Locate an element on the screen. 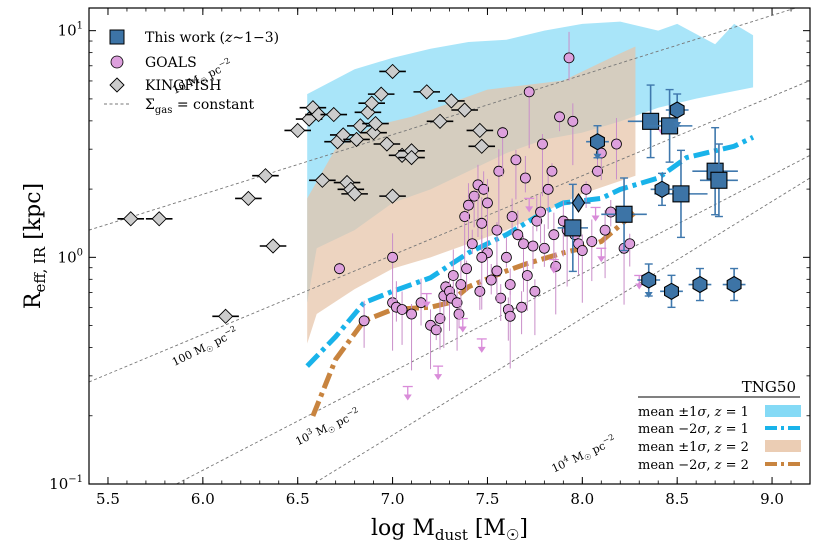  y-axis-label: Reff, IR [kpc] is located at coordinates (35, 246).